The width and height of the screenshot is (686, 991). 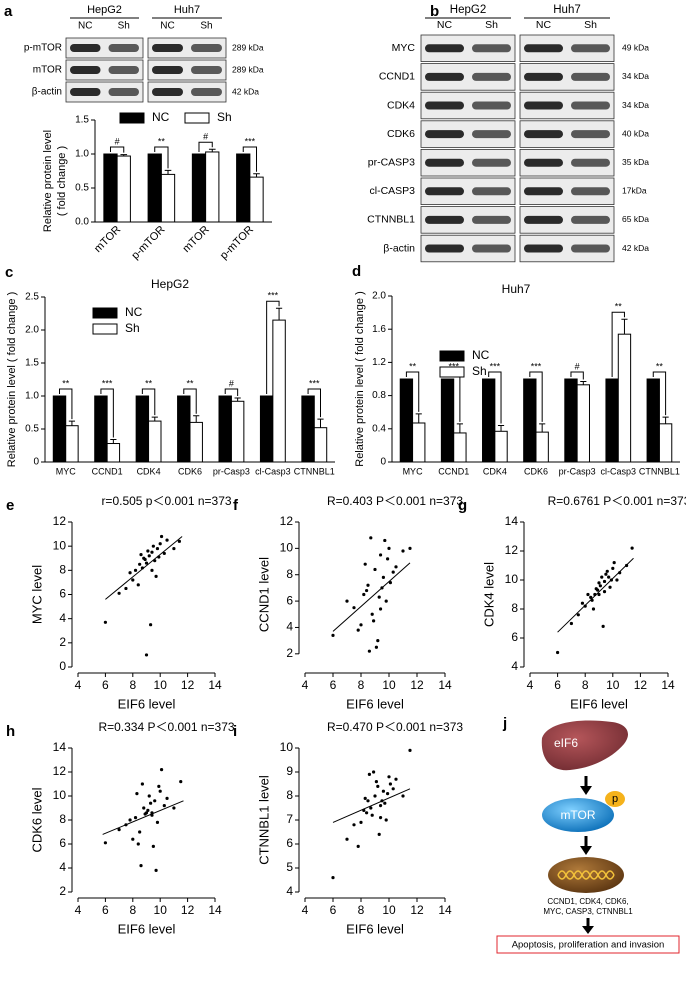 What do you see at coordinates (445, 910) in the screenshot?
I see `x-tick-label: 14` at bounding box center [445, 910].